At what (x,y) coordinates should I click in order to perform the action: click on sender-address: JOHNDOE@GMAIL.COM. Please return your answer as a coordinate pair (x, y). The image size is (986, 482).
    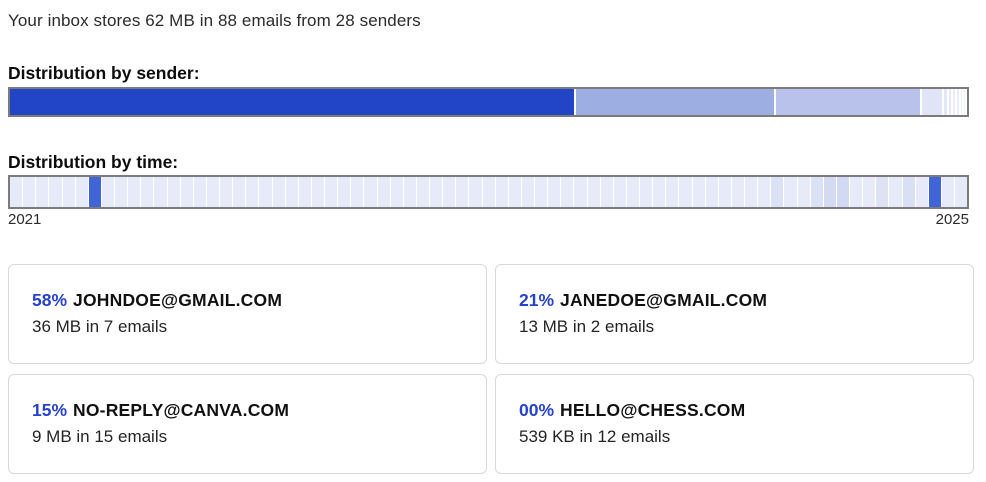
    Looking at the image, I should click on (178, 300).